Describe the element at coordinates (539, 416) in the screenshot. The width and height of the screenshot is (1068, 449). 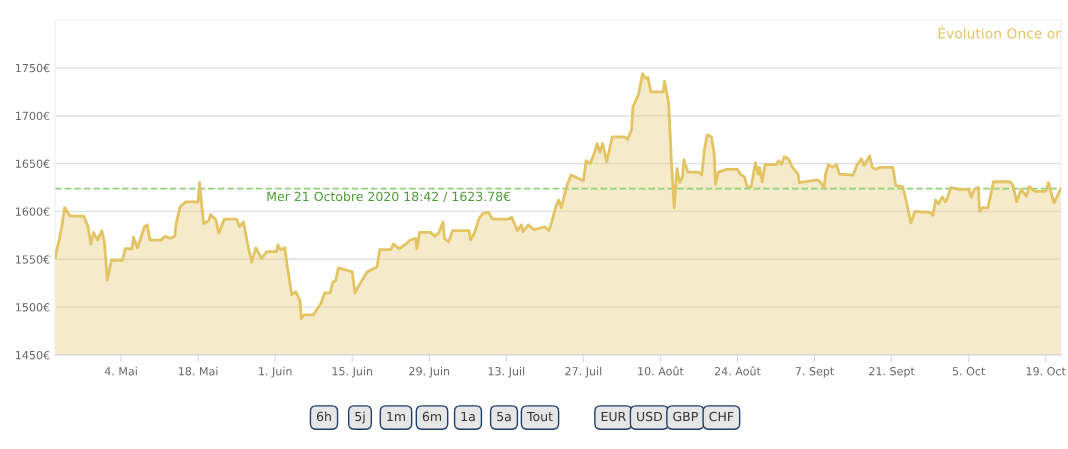
I see `text: Tout` at that location.